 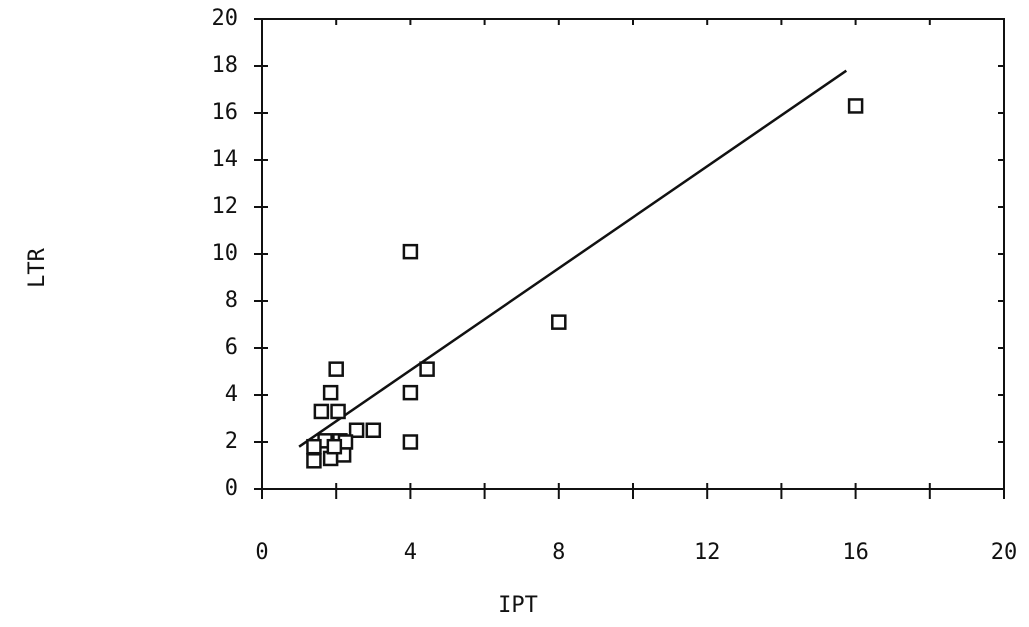 What do you see at coordinates (558, 552) in the screenshot?
I see `x-tick-label: 8` at bounding box center [558, 552].